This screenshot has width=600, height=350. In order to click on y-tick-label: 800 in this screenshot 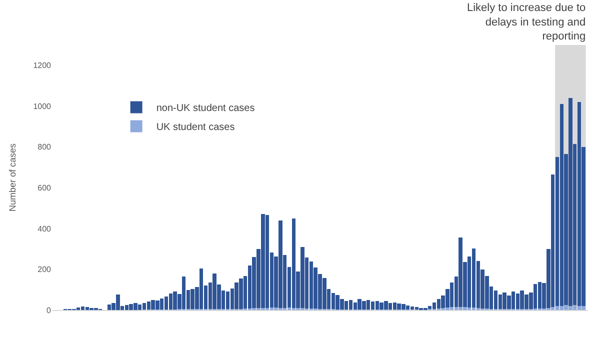, I will do `click(45, 147)`.